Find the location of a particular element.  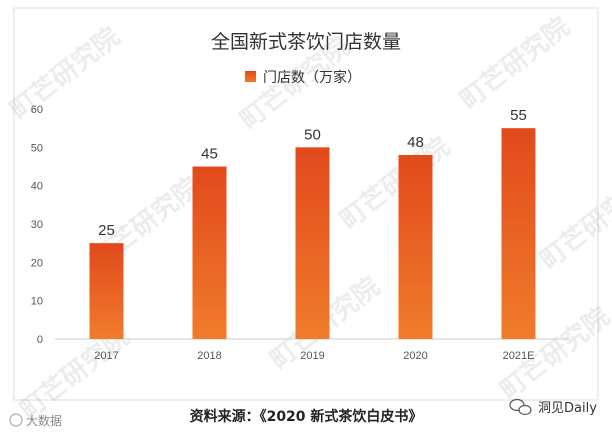

data-label-2018: 45 is located at coordinates (209, 154).